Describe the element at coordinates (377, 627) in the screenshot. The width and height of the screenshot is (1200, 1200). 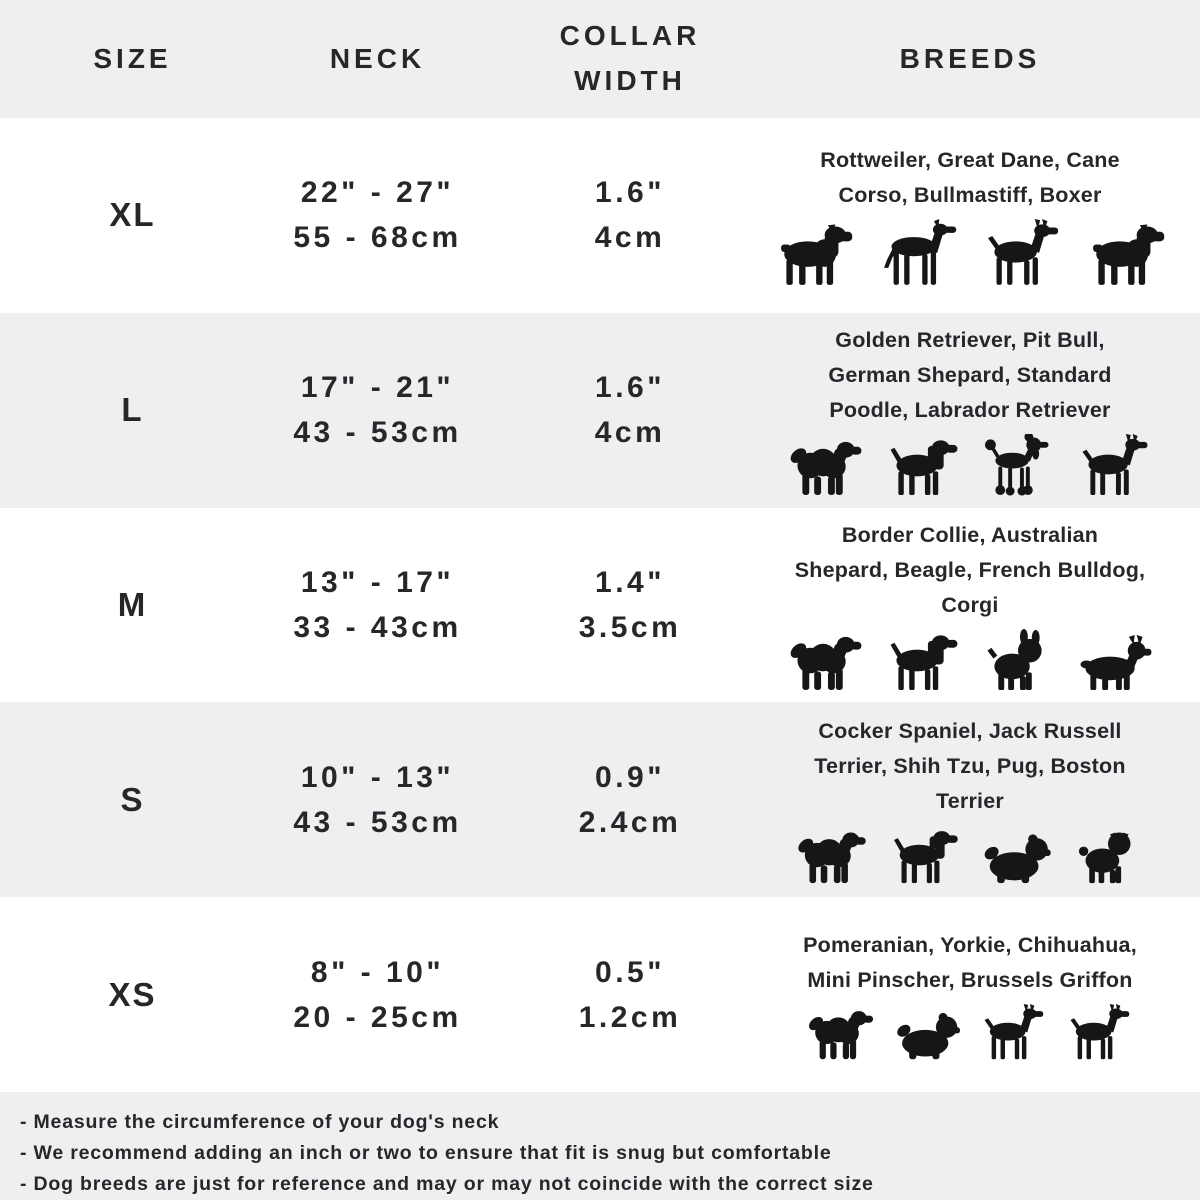
I see `neck-cm: 33 - 43cm` at that location.